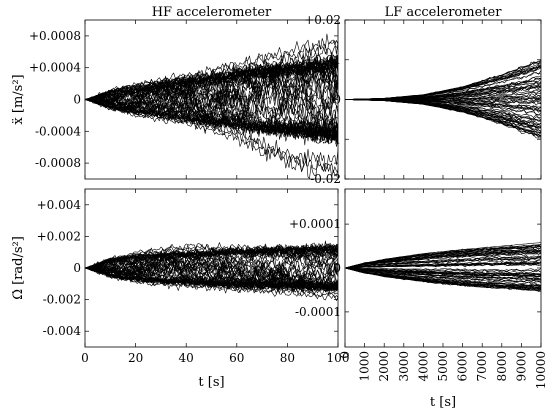 The image size is (550, 413). What do you see at coordinates (365, 366) in the screenshot?
I see `x-tick-label: 1000` at bounding box center [365, 366].